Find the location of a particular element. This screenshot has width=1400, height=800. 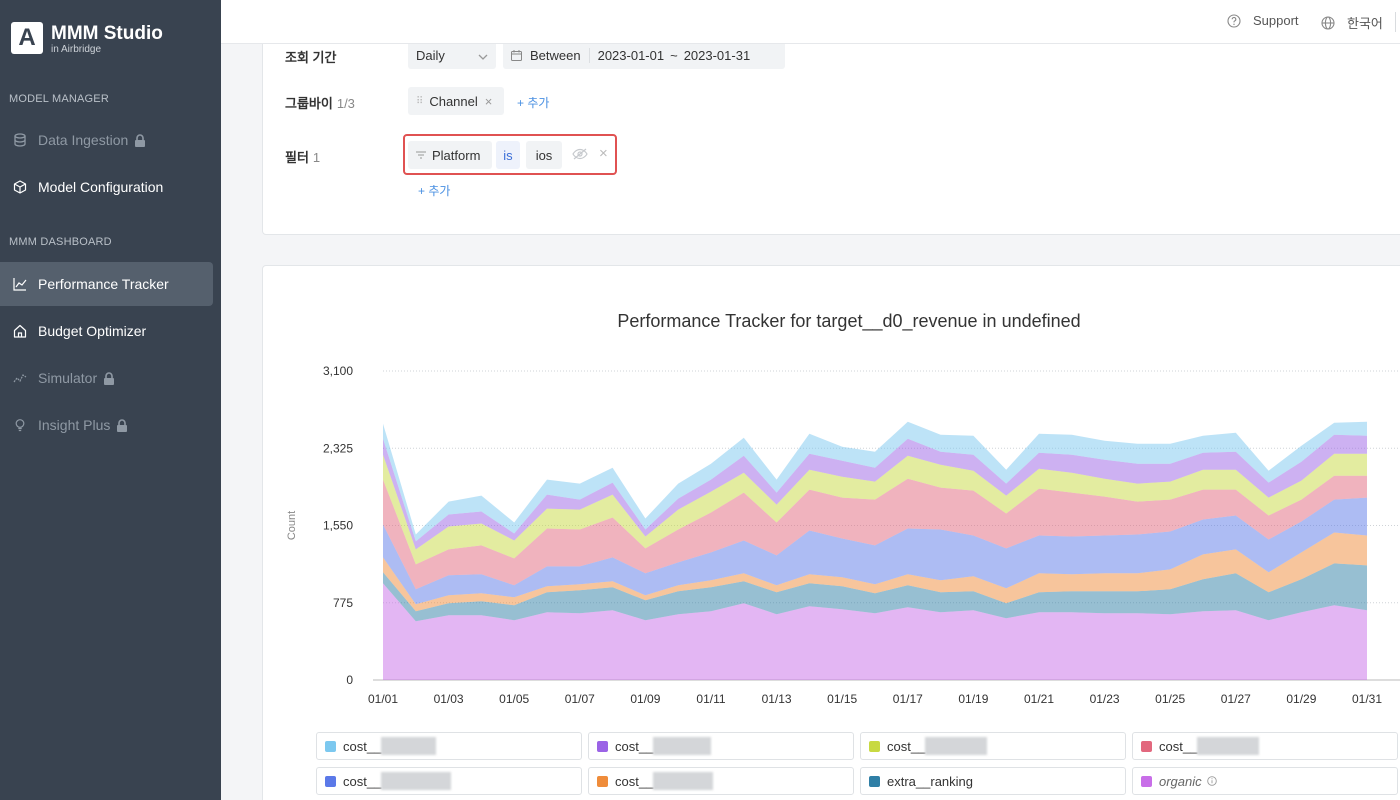

groupby-chip-label: Channel is located at coordinates (453, 101).